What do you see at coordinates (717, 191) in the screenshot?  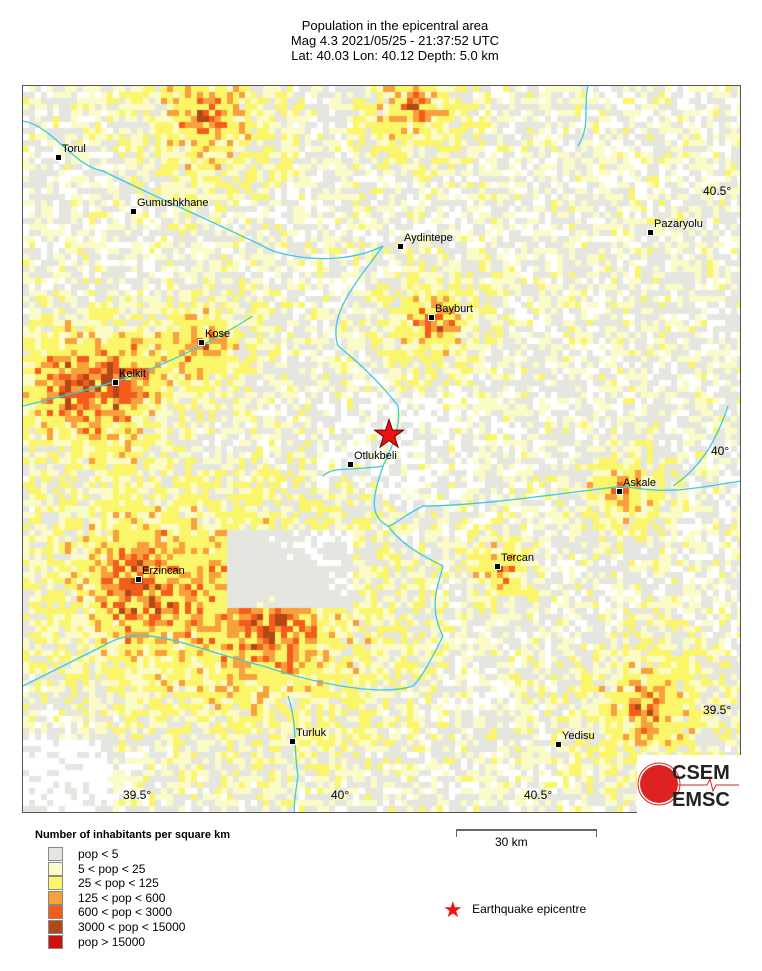 I see `lat-tick: 40.5°` at bounding box center [717, 191].